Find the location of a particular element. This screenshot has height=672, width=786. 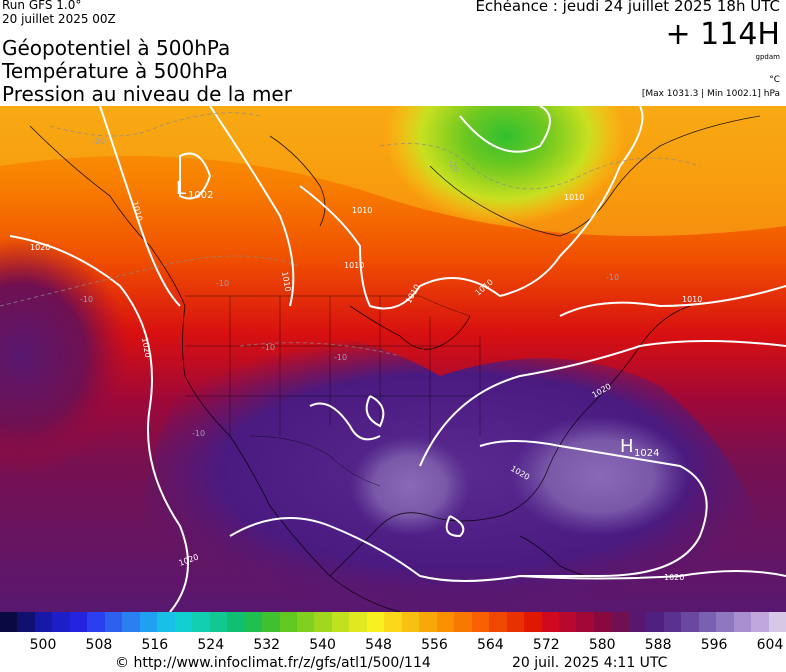

lead-time: + 114H is located at coordinates (723, 34).